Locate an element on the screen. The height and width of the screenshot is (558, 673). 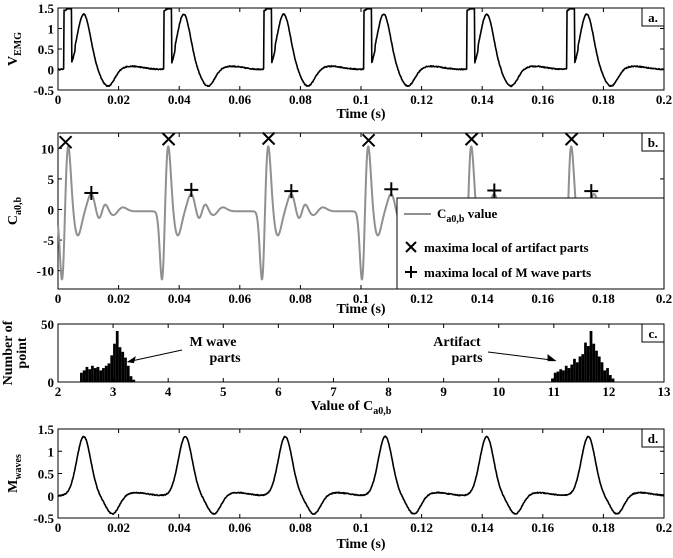
panel-c-axes: 2 3 4 5 6 7 8 9 10 11 12 13 0 50 is located at coordinates (356, 358).